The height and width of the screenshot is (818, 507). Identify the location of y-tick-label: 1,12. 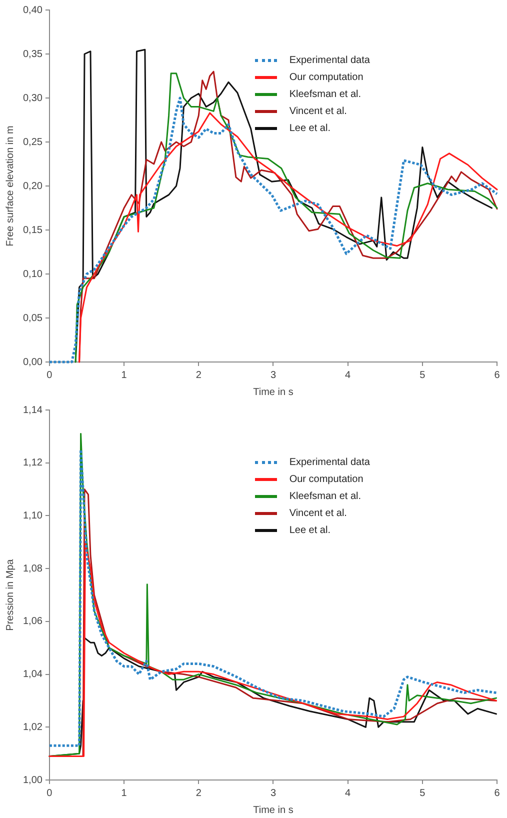
(32, 463).